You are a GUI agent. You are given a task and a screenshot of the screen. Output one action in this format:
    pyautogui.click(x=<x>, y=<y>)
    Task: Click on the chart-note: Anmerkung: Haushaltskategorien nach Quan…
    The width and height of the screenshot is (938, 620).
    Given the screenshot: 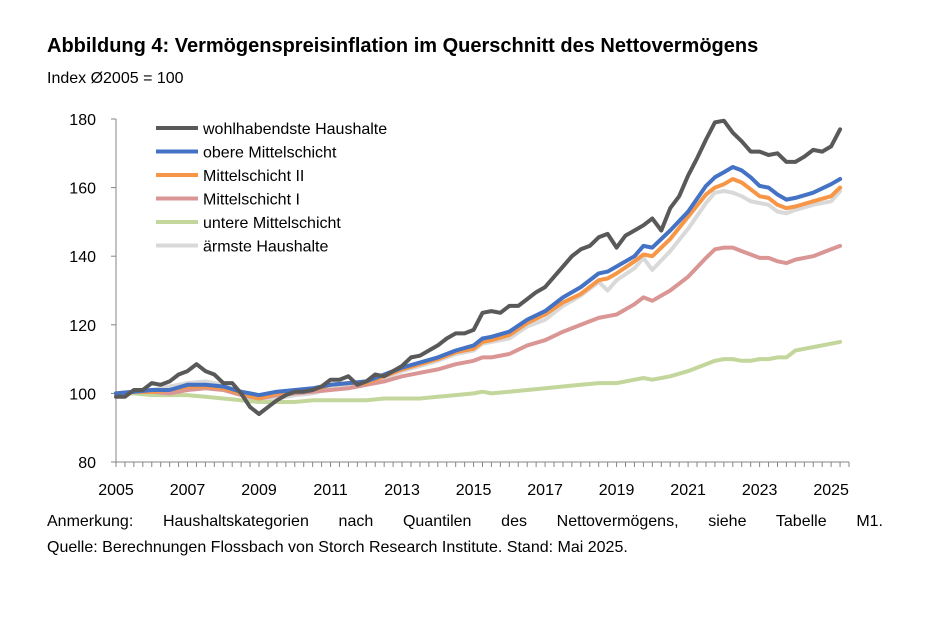 What is the action you would take?
    pyautogui.click(x=465, y=521)
    